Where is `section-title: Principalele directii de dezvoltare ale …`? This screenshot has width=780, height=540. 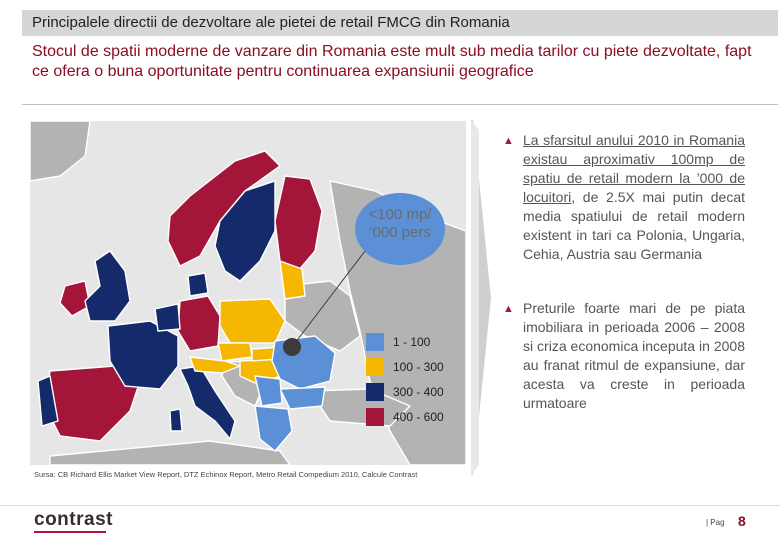 section-title: Principalele directii de dezvoltare ale … is located at coordinates (271, 22).